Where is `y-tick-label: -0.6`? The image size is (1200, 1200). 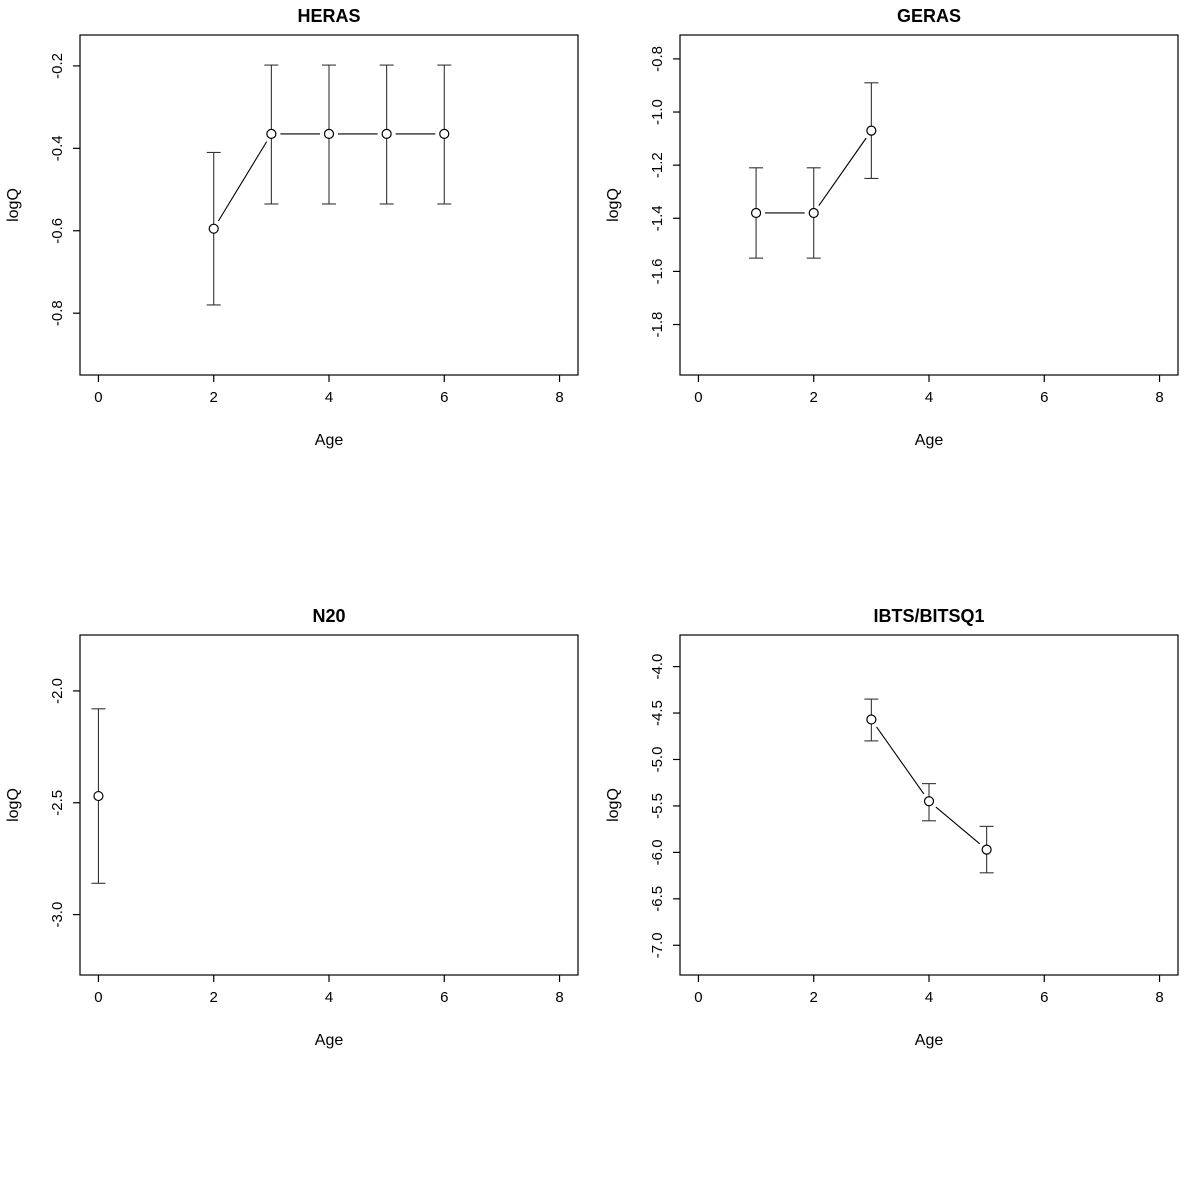
y-tick-label: -0.6 is located at coordinates (57, 231).